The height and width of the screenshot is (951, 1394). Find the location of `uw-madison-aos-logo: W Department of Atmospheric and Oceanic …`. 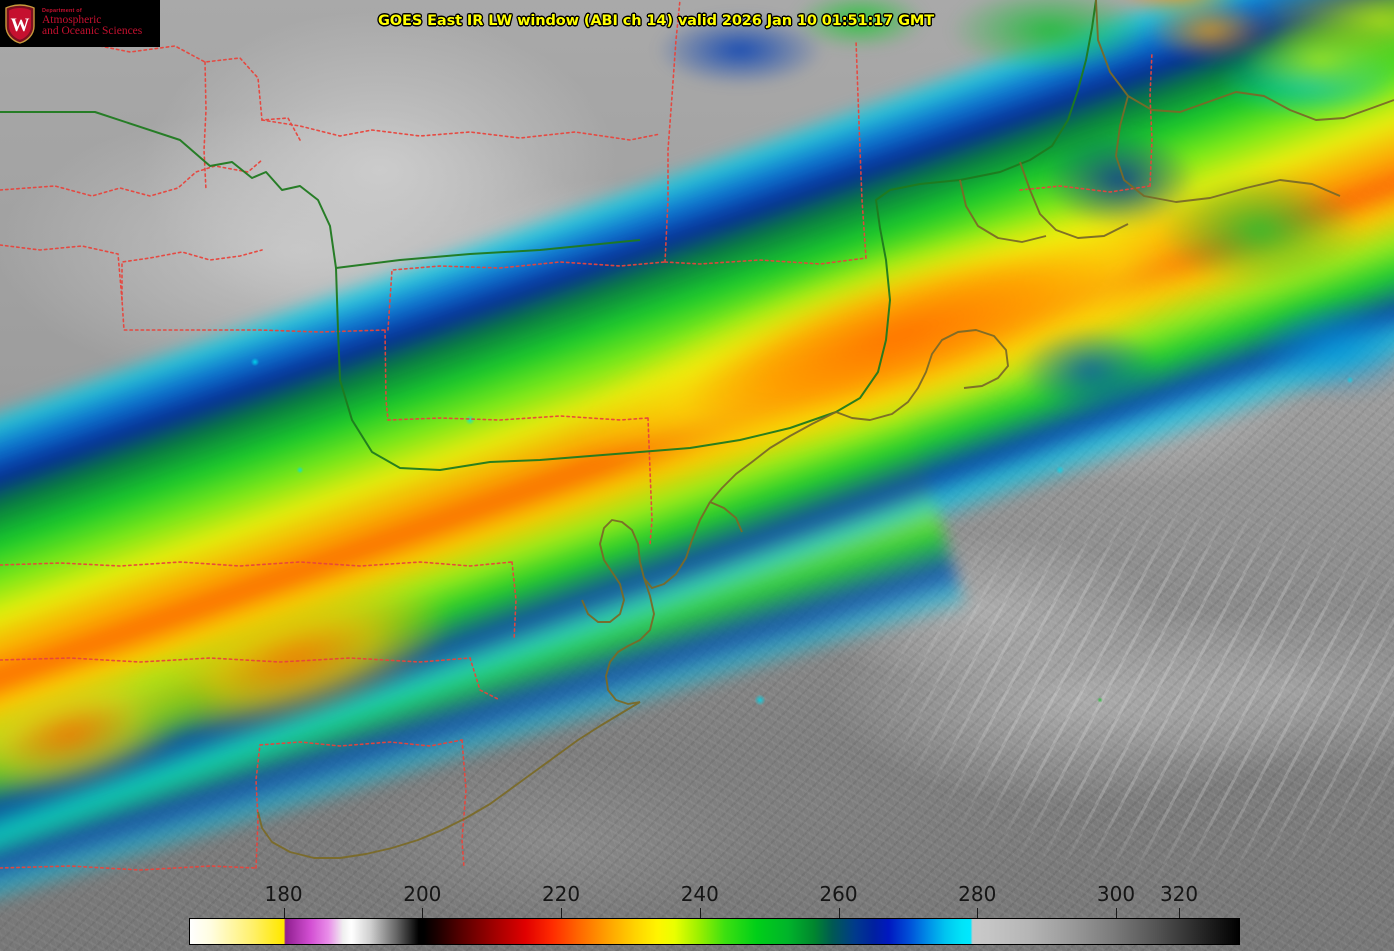

uw-madison-aos-logo: W Department of Atmospheric and Oceanic … is located at coordinates (80, 23).